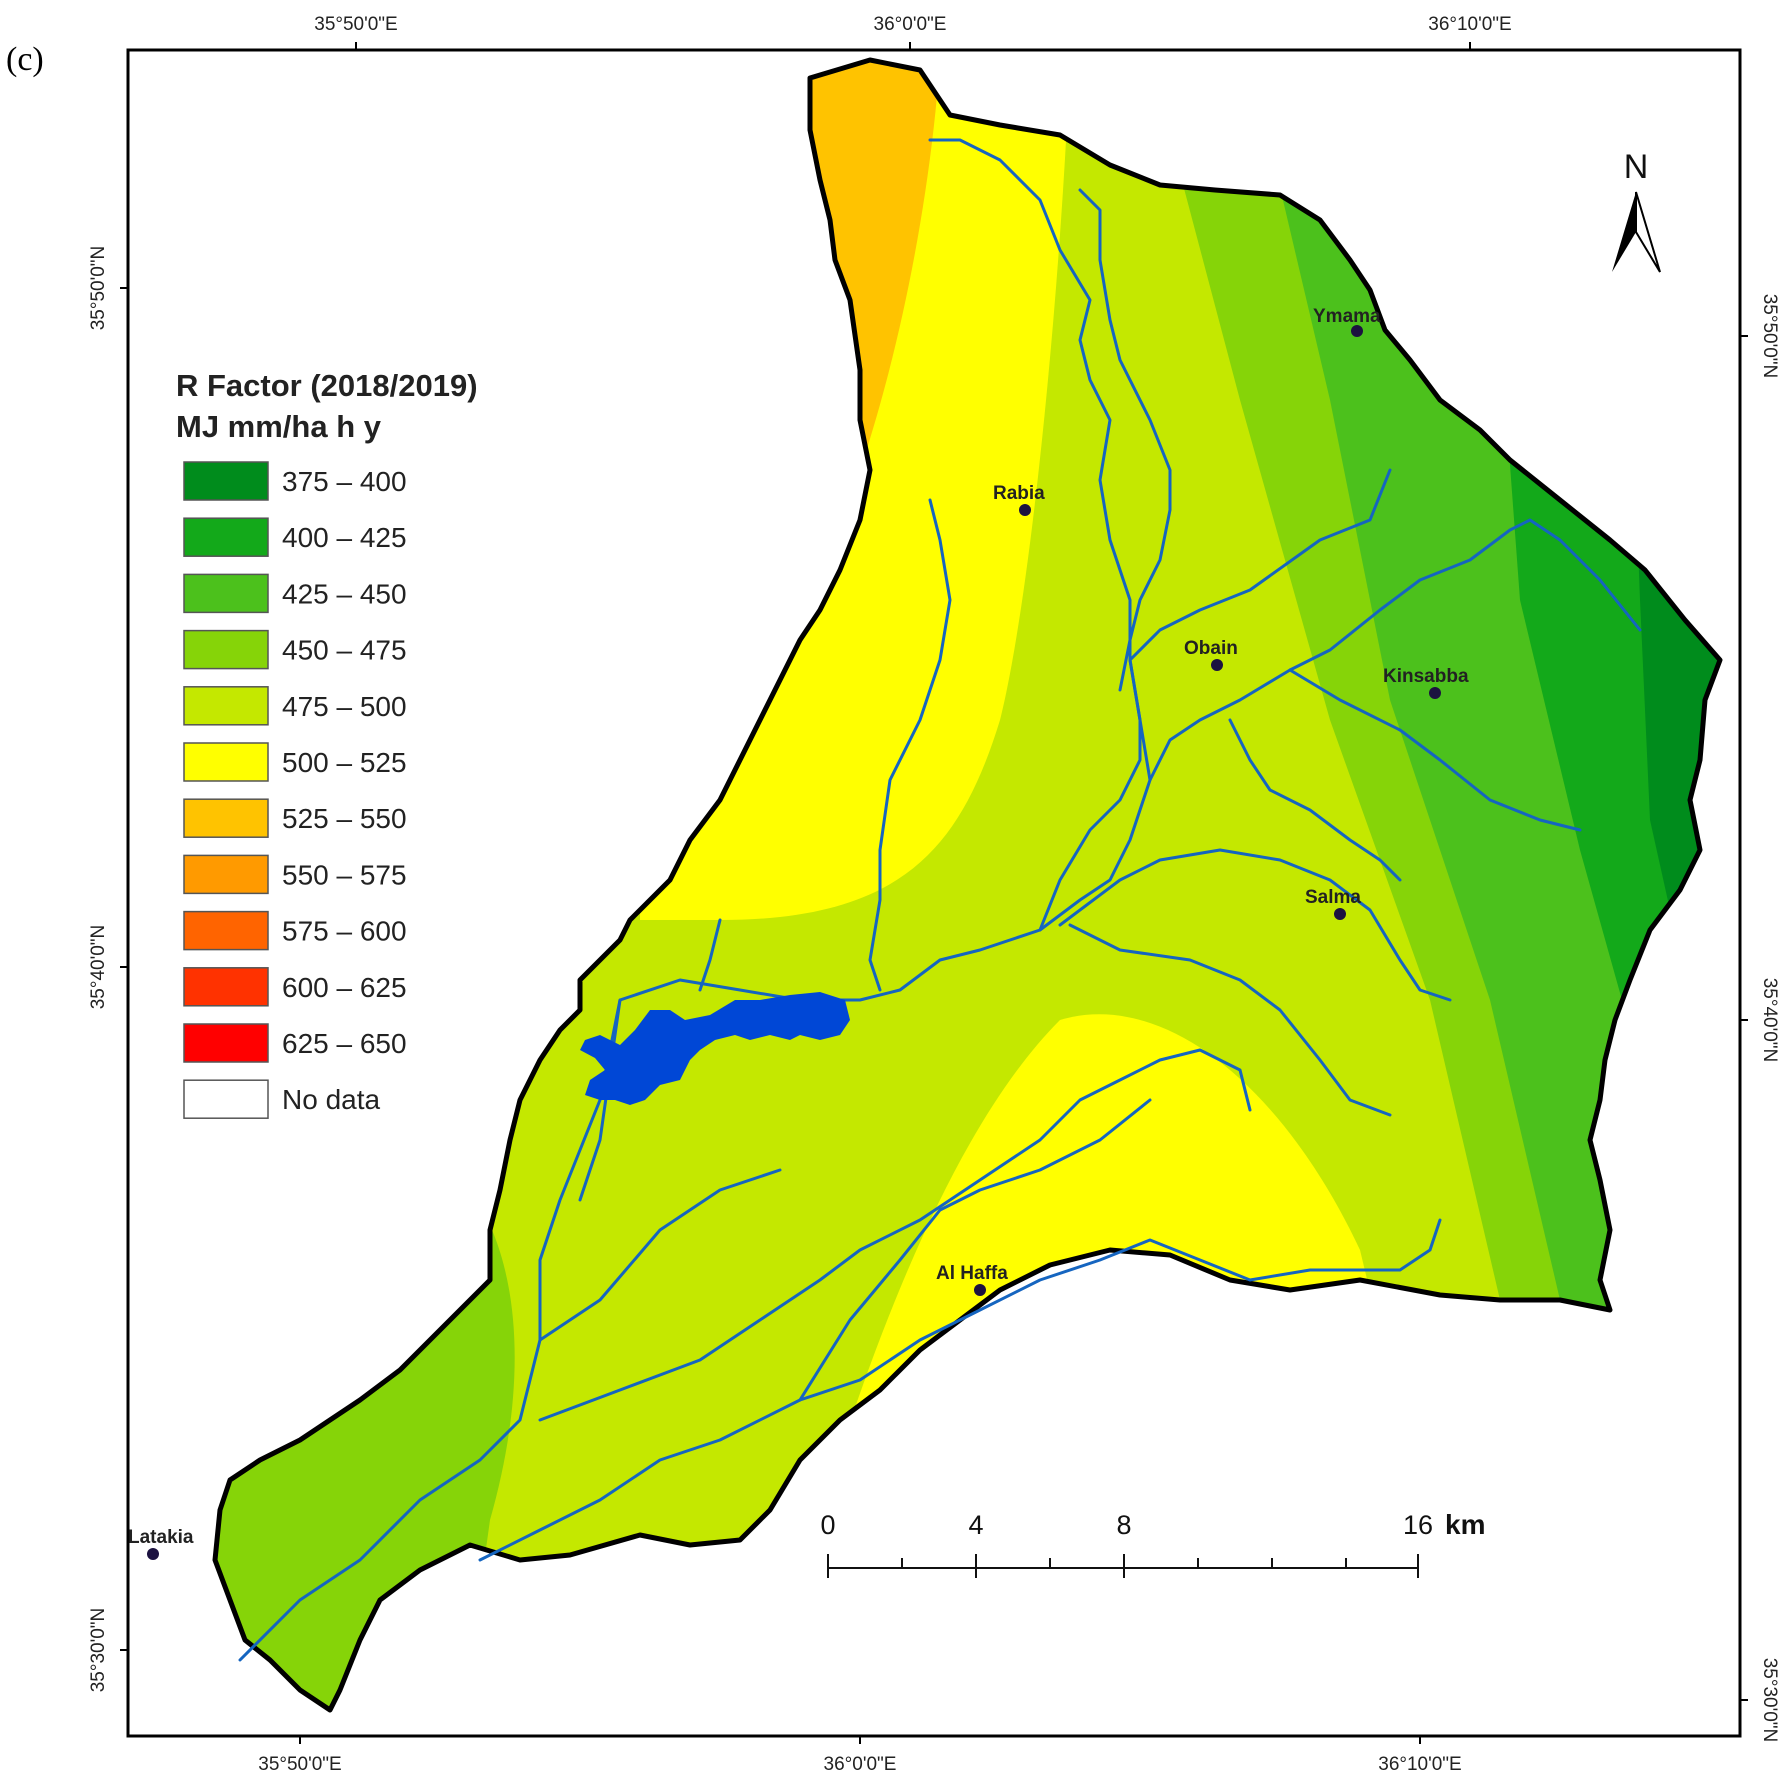  What do you see at coordinates (1152, 1543) in the screenshot?
I see `scale-bar: 0 4 8 16 km` at bounding box center [1152, 1543].